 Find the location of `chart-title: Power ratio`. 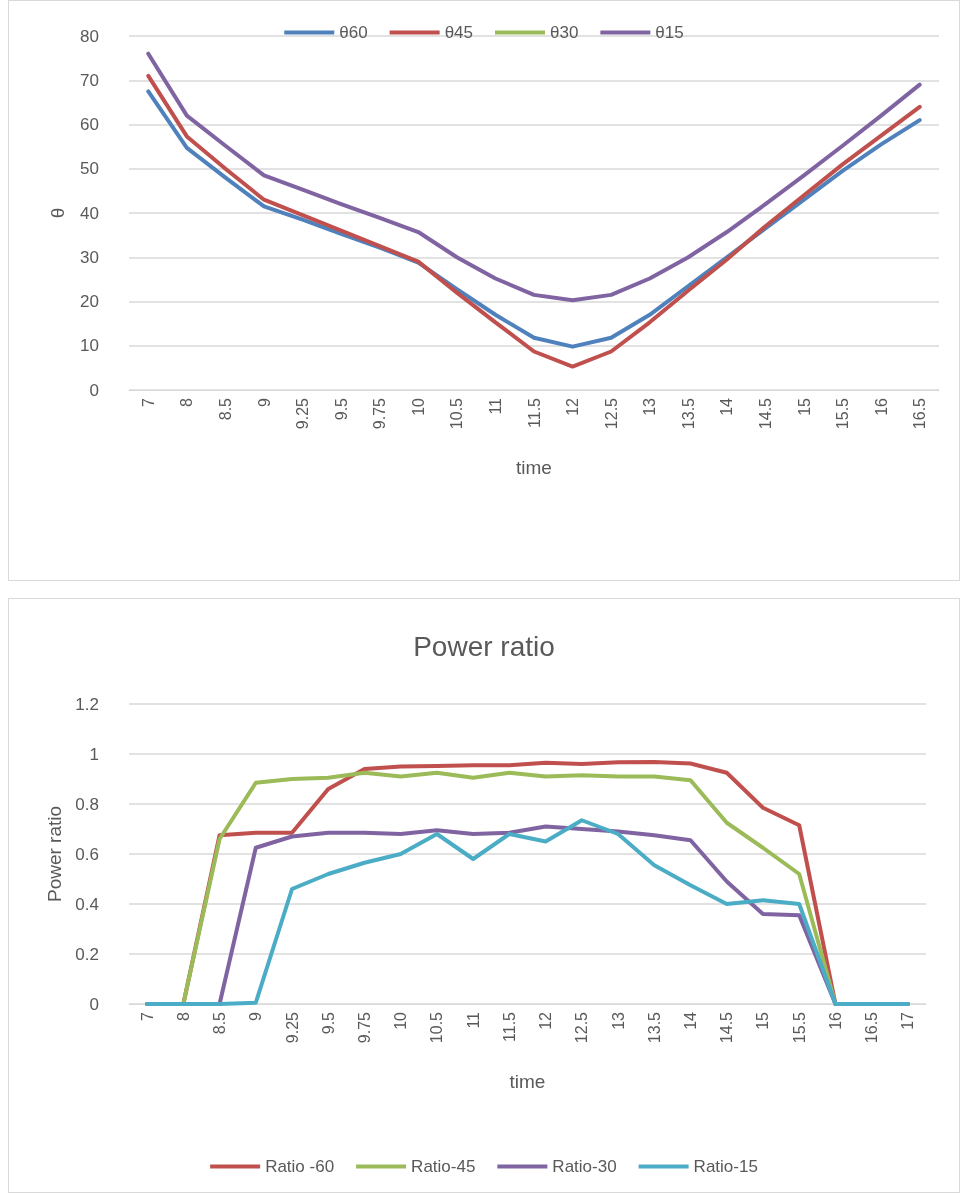

chart-title: Power ratio is located at coordinates (484, 646).